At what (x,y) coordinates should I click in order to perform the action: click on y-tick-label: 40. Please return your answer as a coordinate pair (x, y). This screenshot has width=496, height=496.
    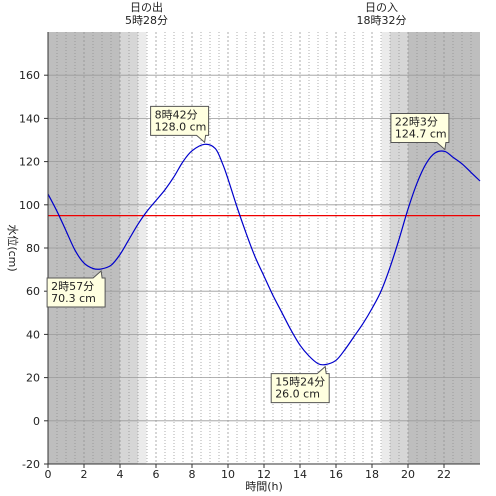
    Looking at the image, I should click on (33, 334).